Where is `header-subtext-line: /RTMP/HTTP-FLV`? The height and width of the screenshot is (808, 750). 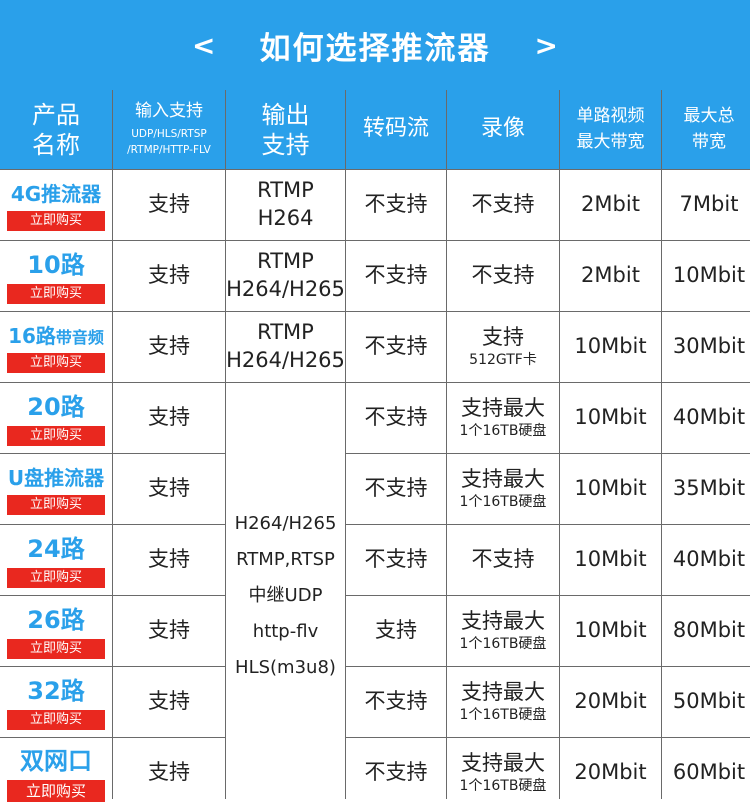 header-subtext-line: /RTMP/HTTP-FLV is located at coordinates (169, 149).